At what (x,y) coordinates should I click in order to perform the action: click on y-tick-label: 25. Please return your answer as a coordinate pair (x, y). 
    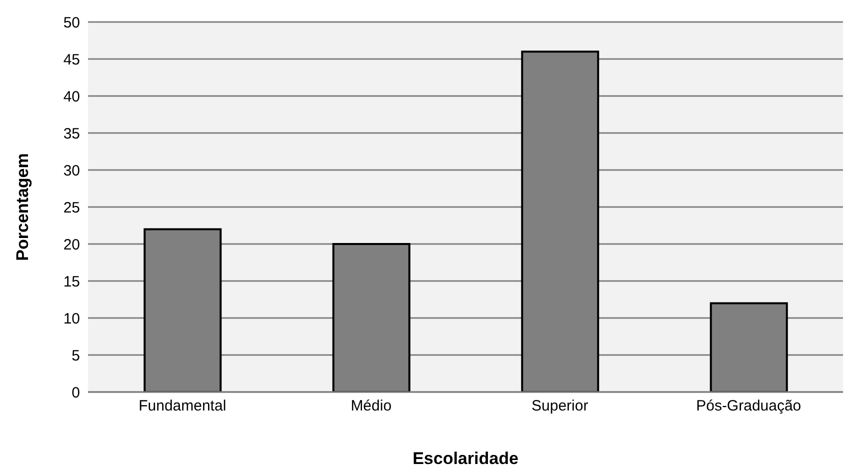
    Looking at the image, I should click on (71, 207).